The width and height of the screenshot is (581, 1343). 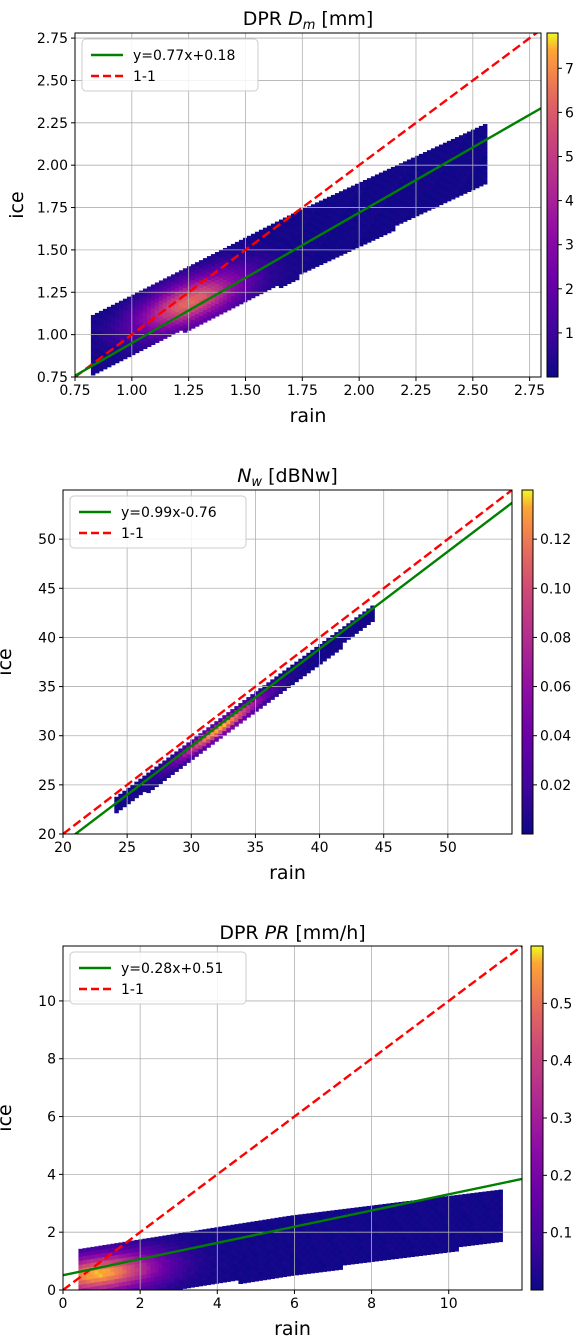 What do you see at coordinates (555, 589) in the screenshot?
I see `colorbar-tick-label: 0.10` at bounding box center [555, 589].